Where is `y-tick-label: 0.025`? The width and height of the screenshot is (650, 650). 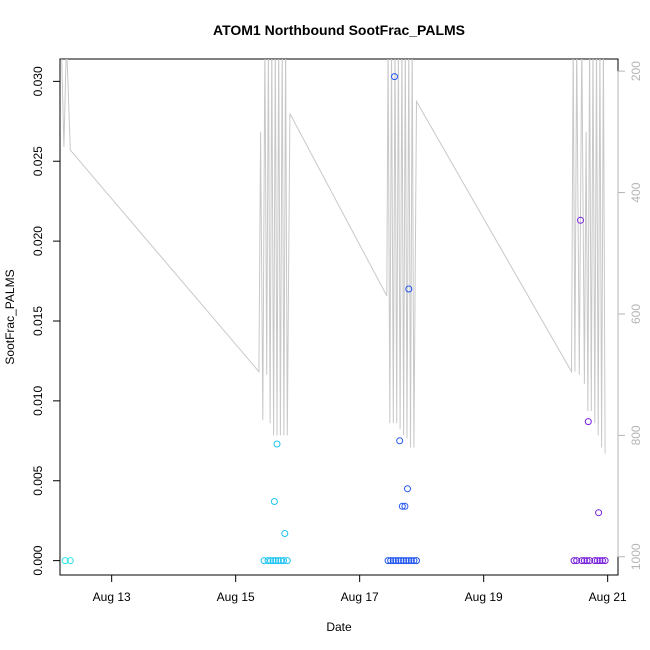 y-tick-label: 0.025 is located at coordinates (38, 161).